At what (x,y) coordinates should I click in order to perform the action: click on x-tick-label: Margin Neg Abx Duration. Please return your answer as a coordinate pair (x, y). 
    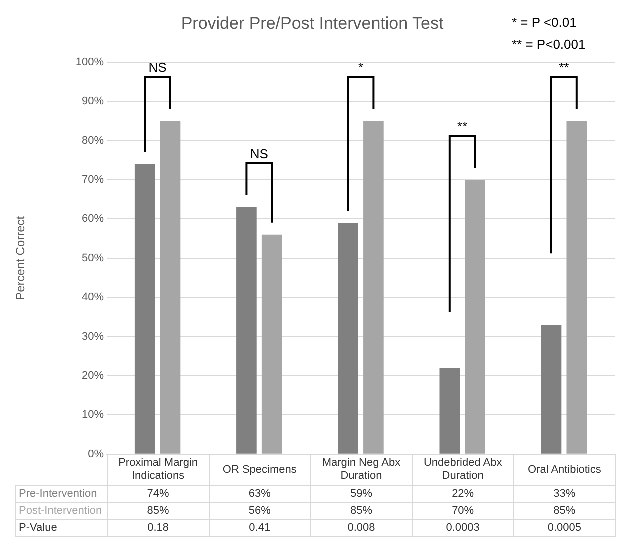
    Looking at the image, I should click on (361, 470).